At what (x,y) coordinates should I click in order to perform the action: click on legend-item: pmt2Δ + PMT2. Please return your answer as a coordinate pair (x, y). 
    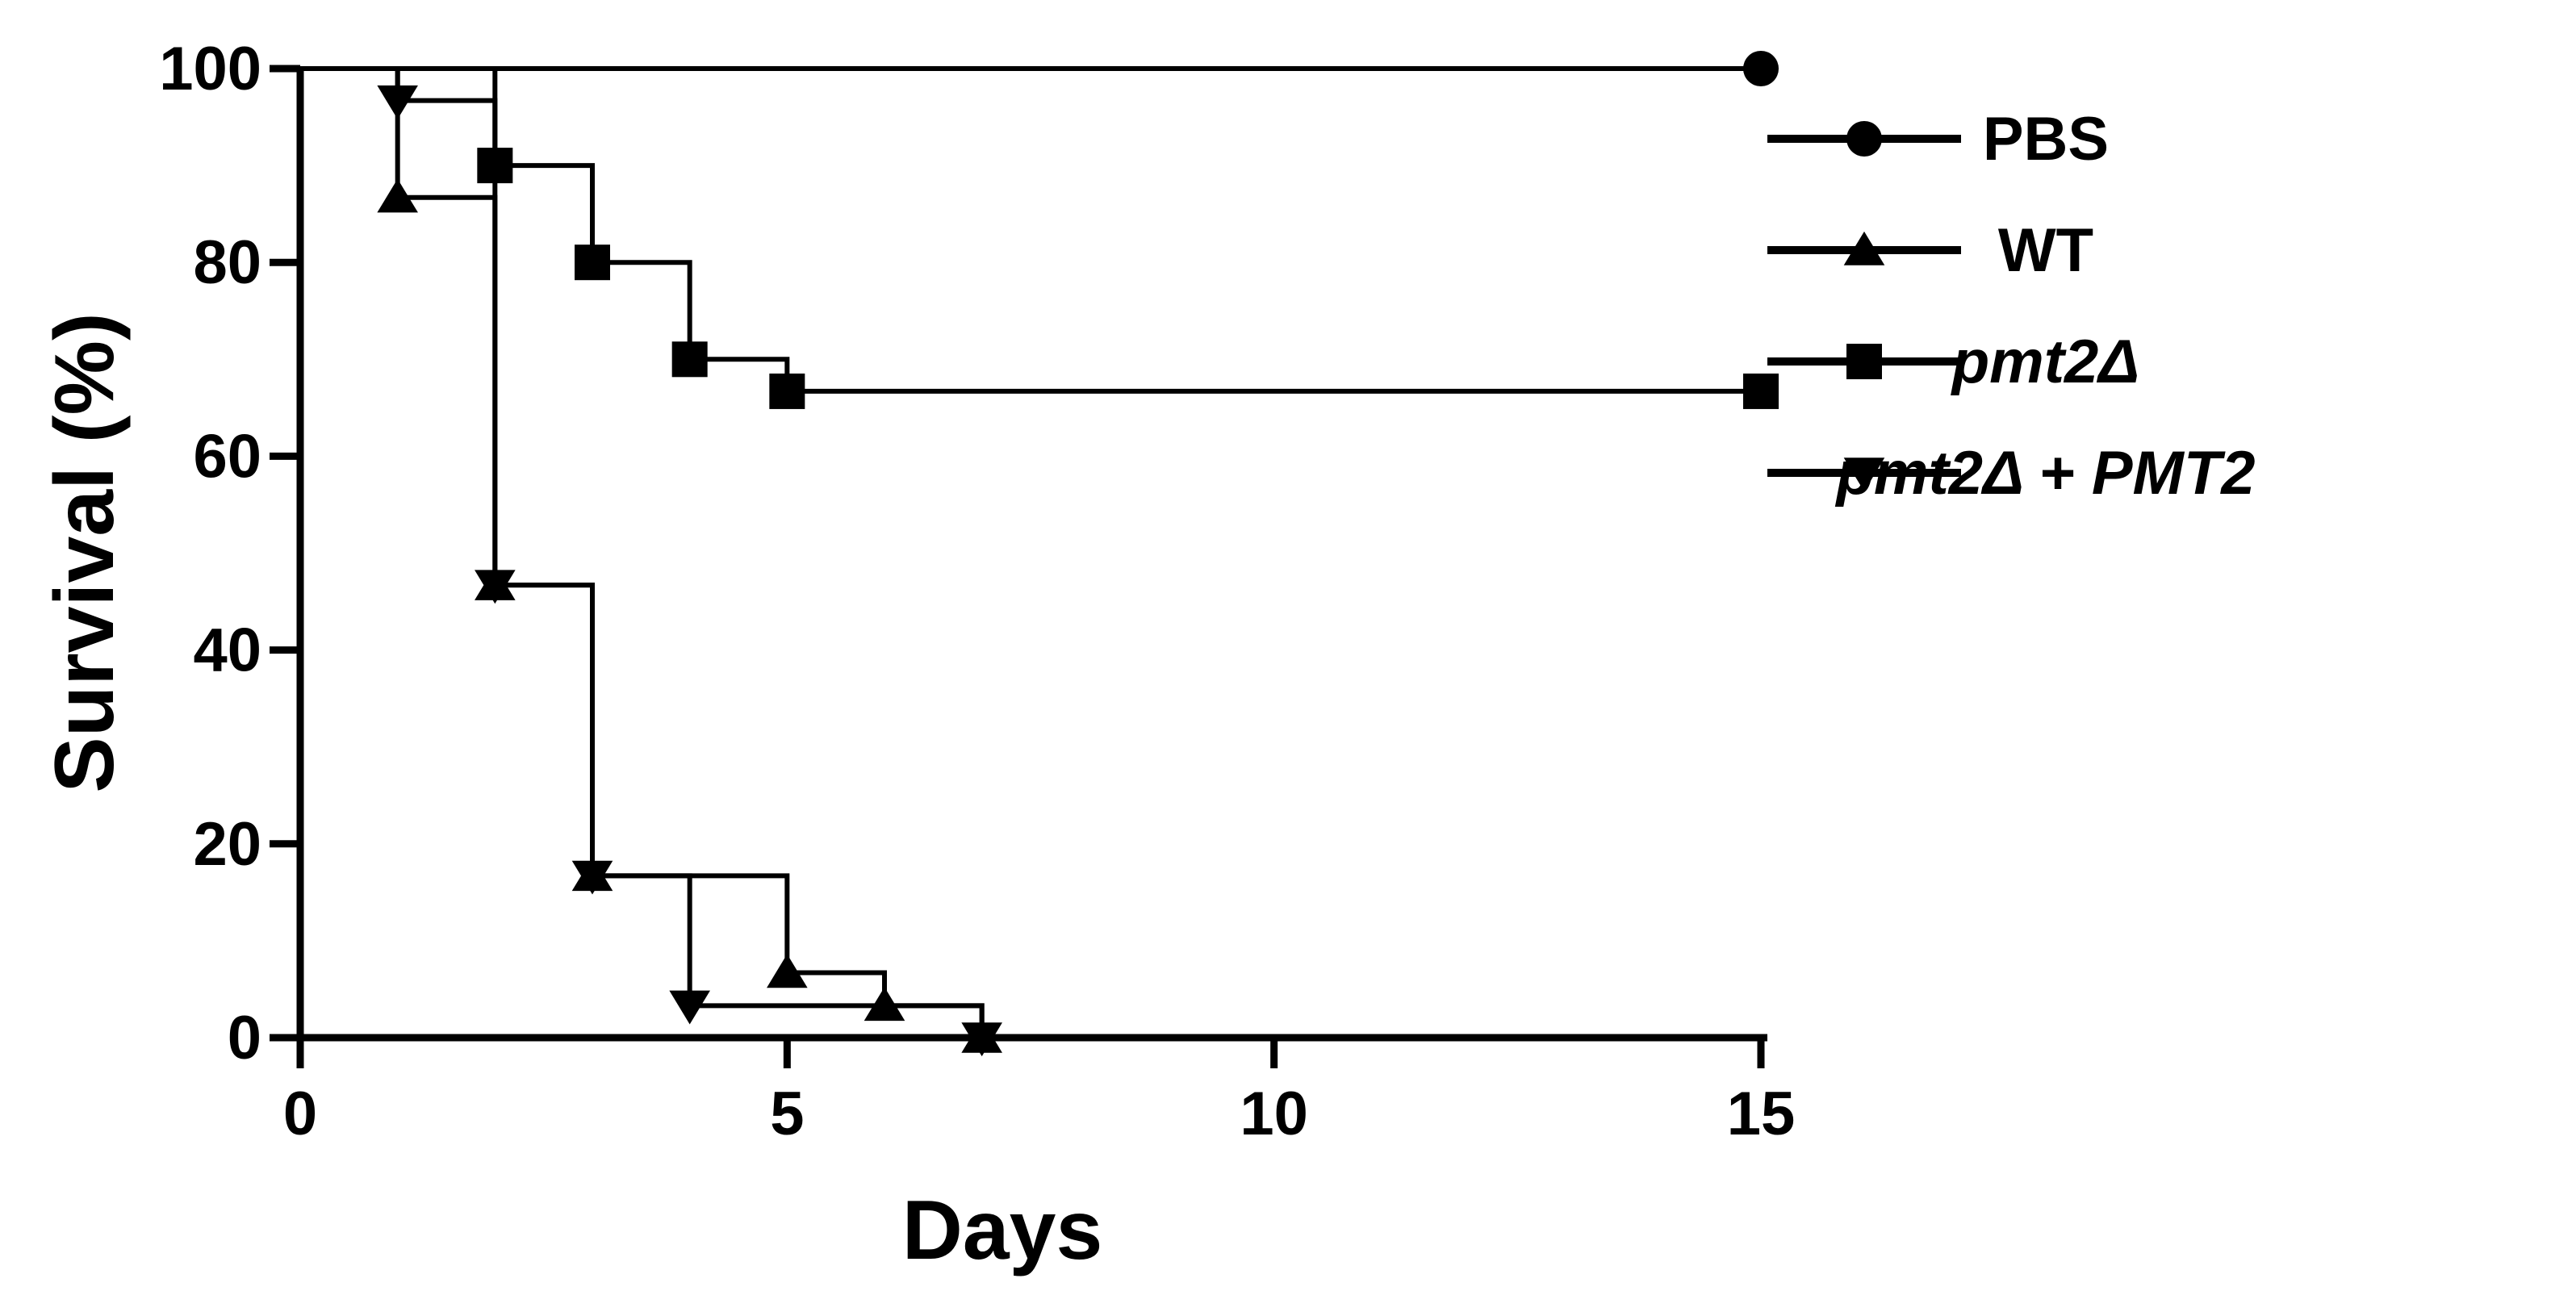
    Looking at the image, I should click on (2011, 473).